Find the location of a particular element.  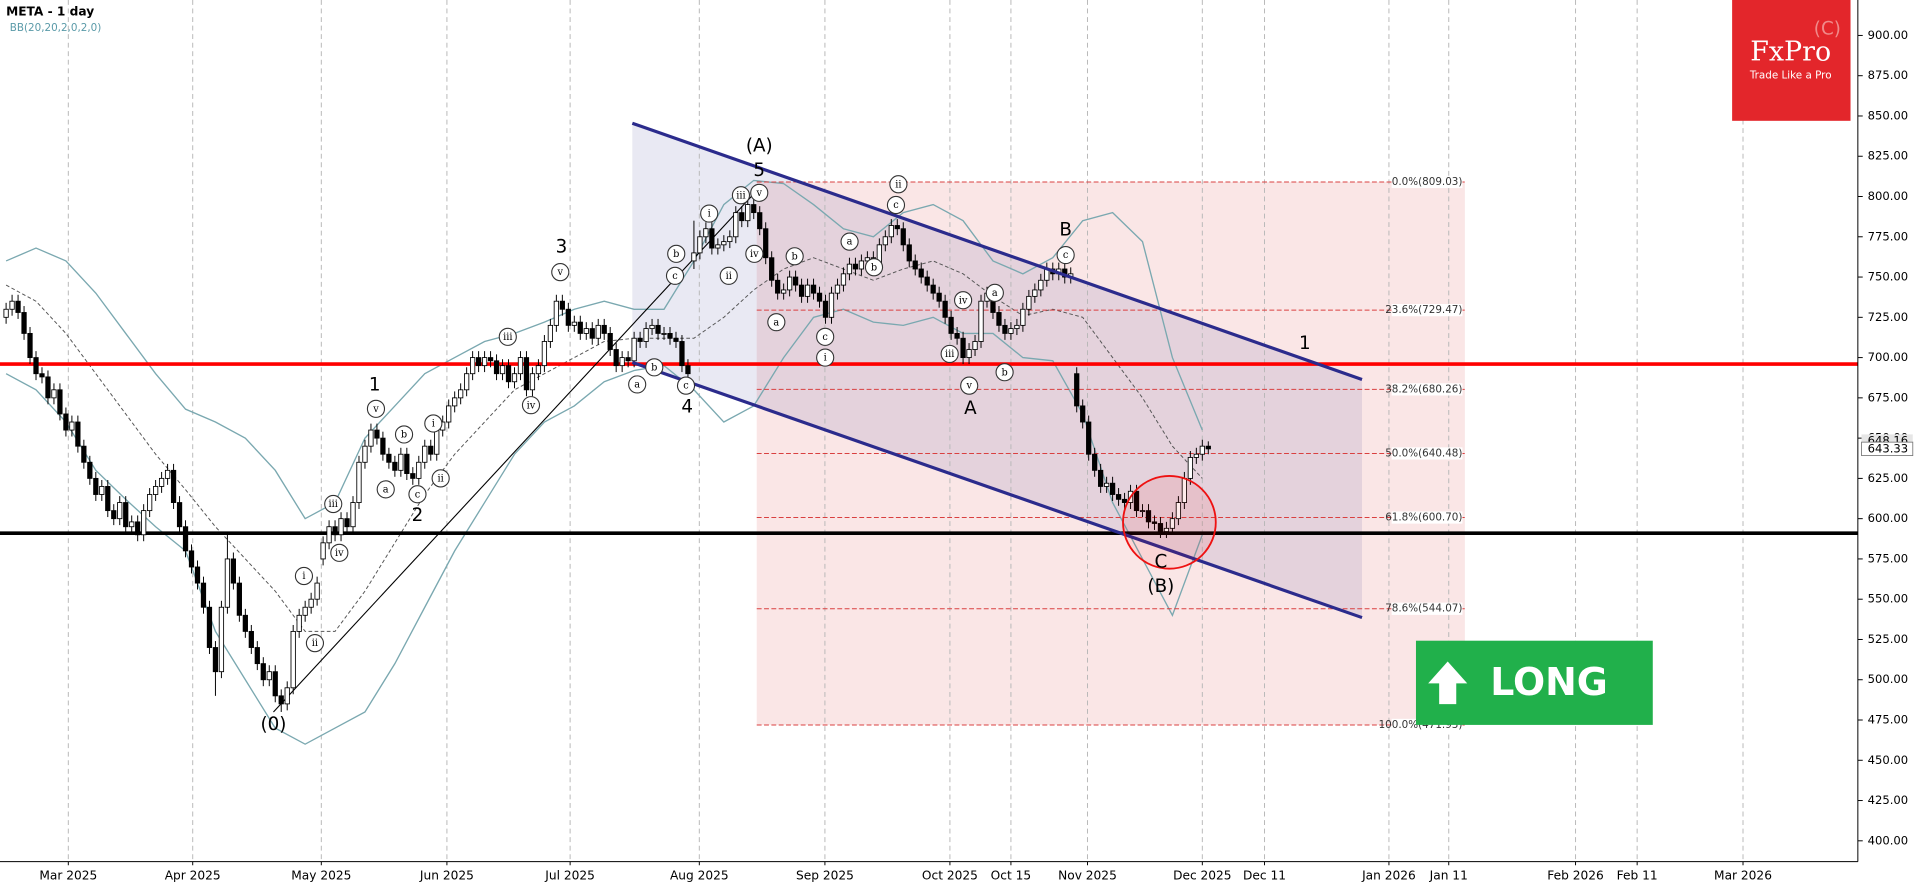

fib-label: 38.2%(680.26) is located at coordinates (1423, 389).